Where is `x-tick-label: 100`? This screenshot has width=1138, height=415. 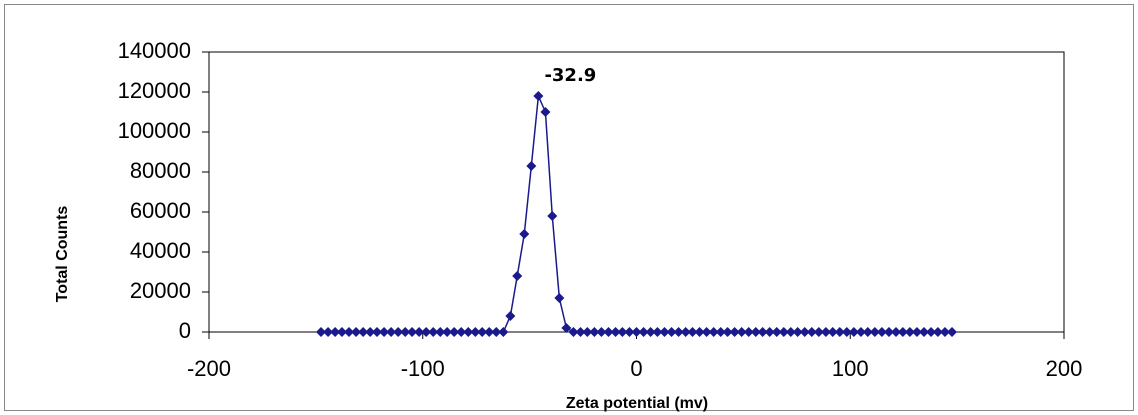 x-tick-label: 100 is located at coordinates (850, 368).